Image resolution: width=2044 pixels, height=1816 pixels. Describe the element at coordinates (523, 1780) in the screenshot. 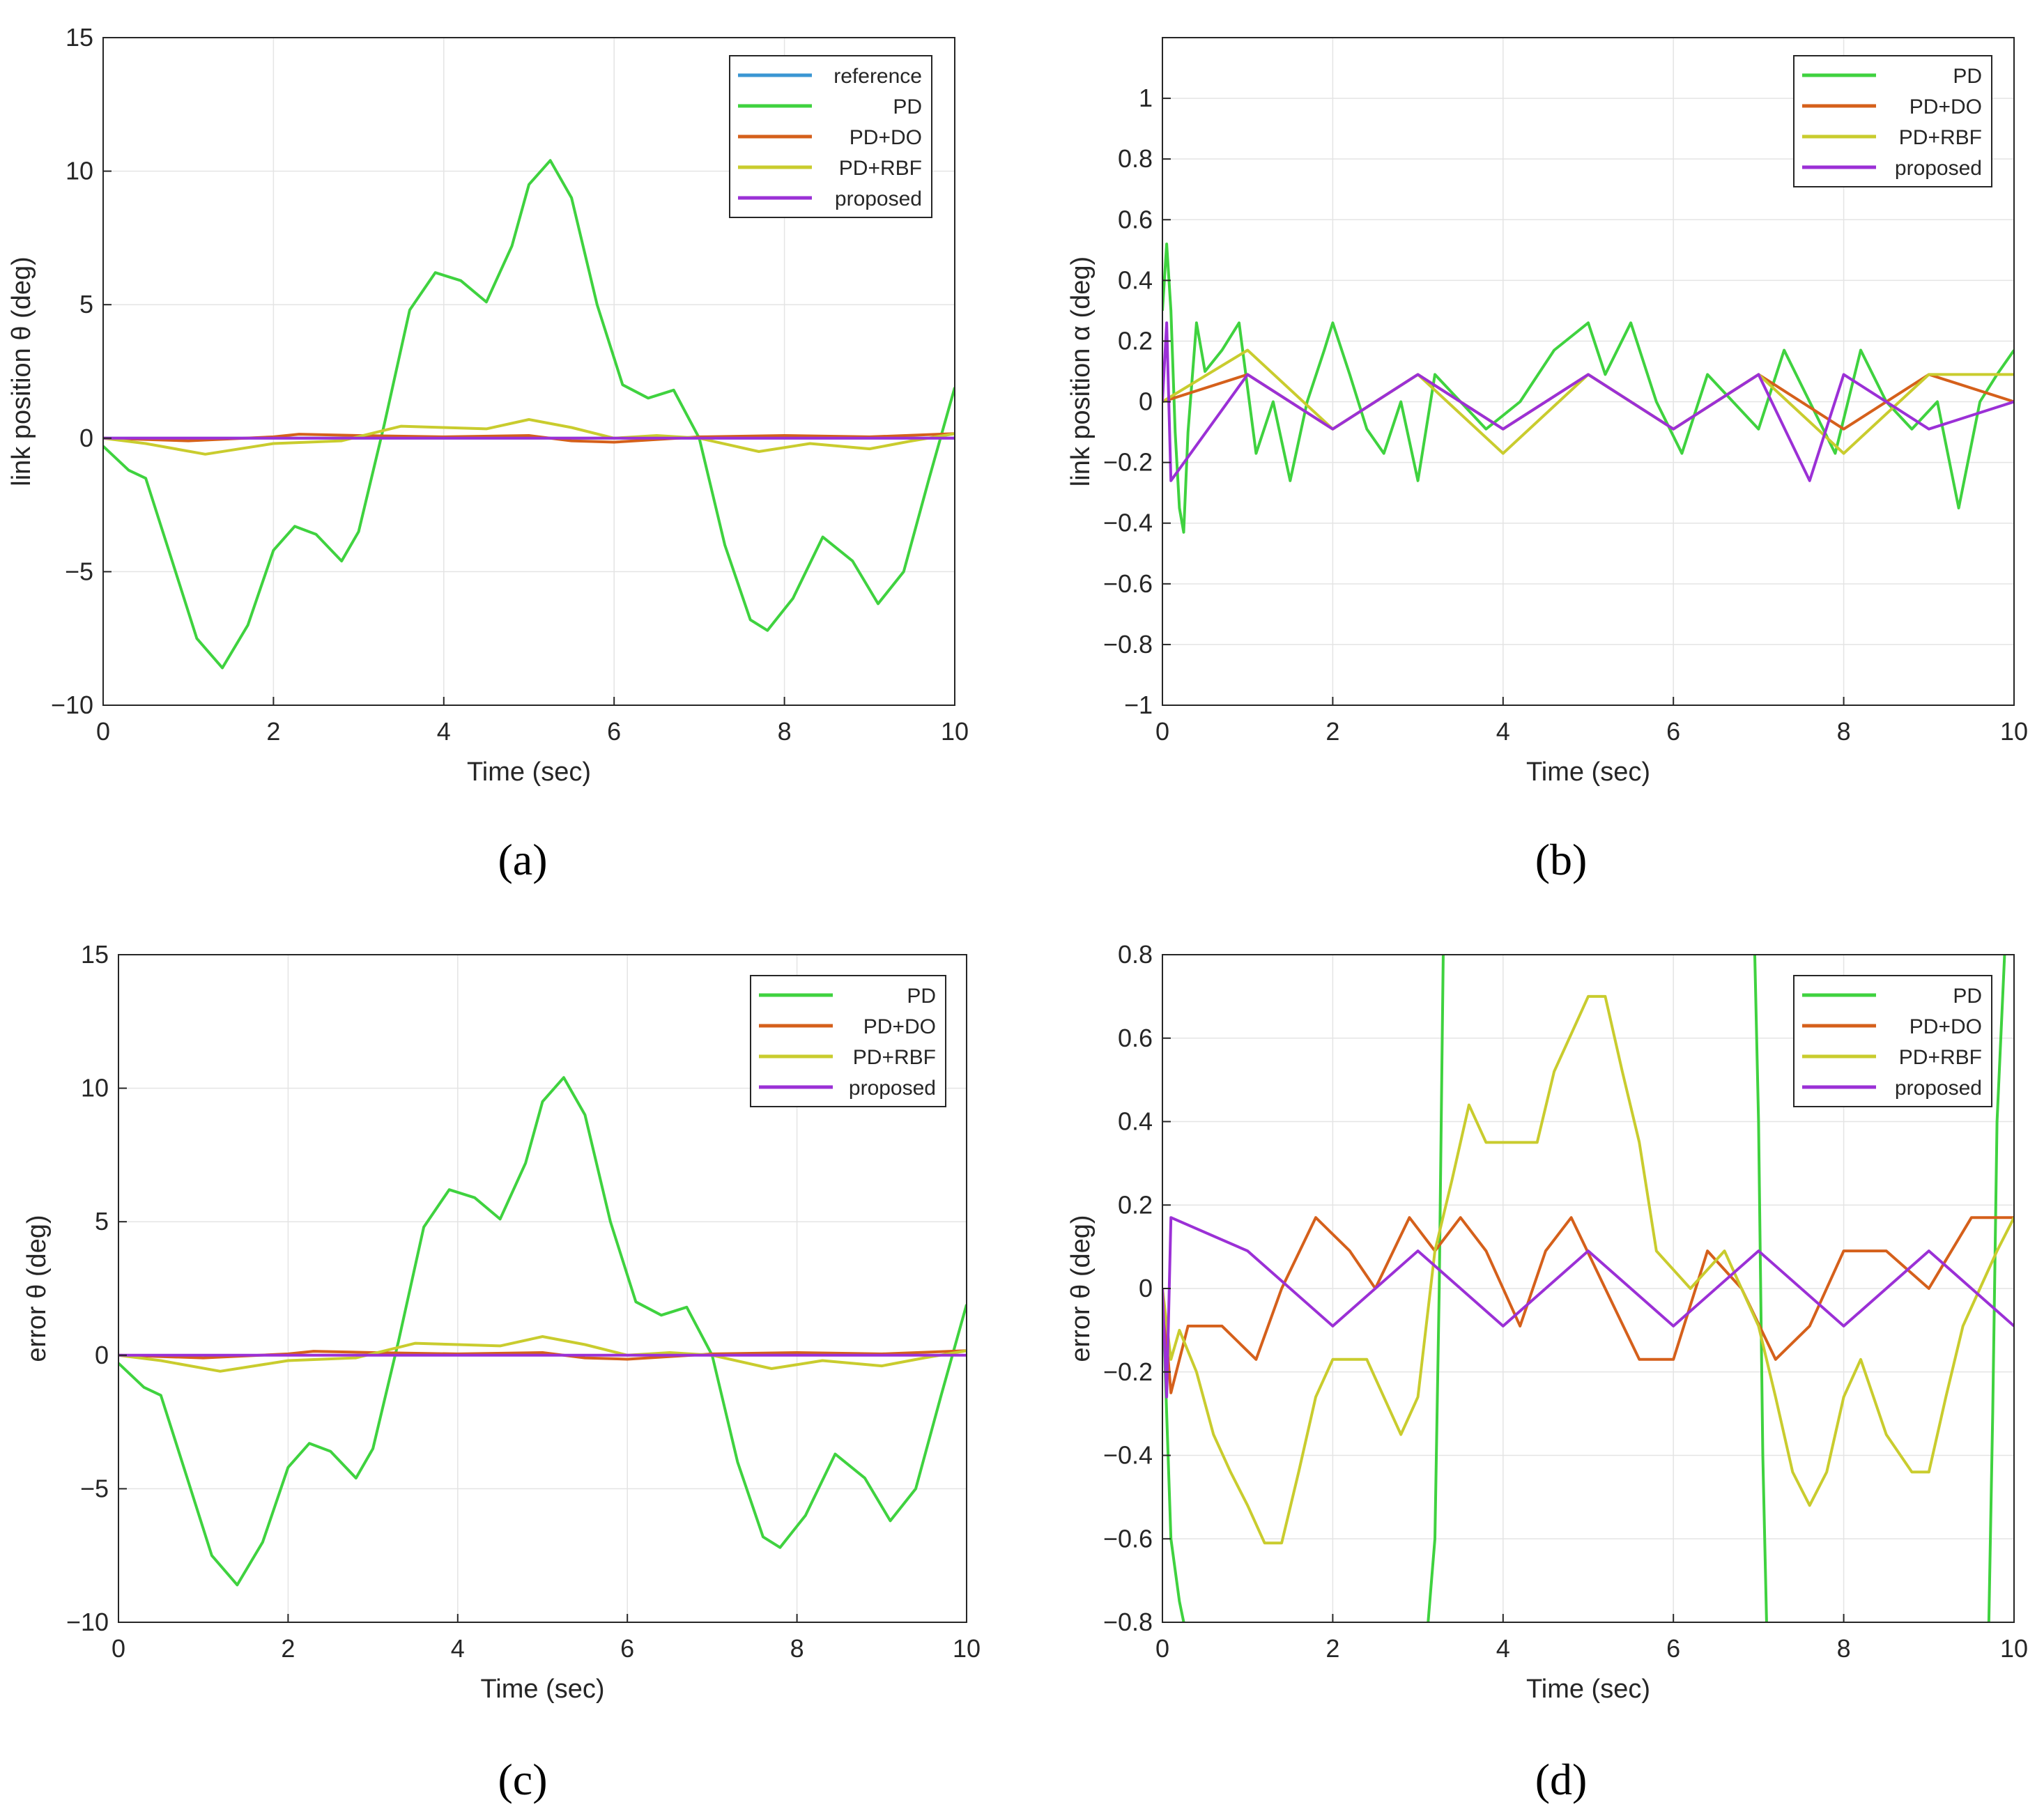

I see `panel-caption: (c)` at that location.